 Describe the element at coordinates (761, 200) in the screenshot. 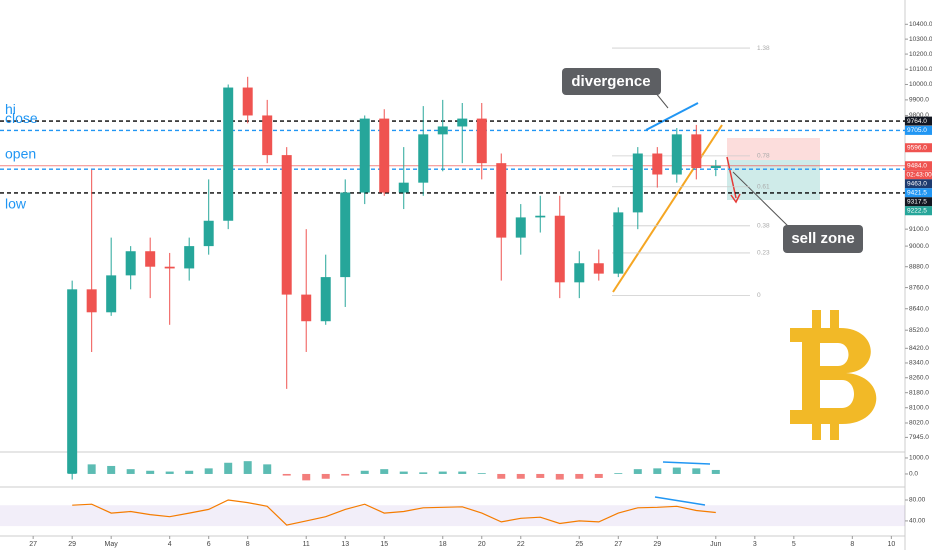

I see `callout-line` at that location.